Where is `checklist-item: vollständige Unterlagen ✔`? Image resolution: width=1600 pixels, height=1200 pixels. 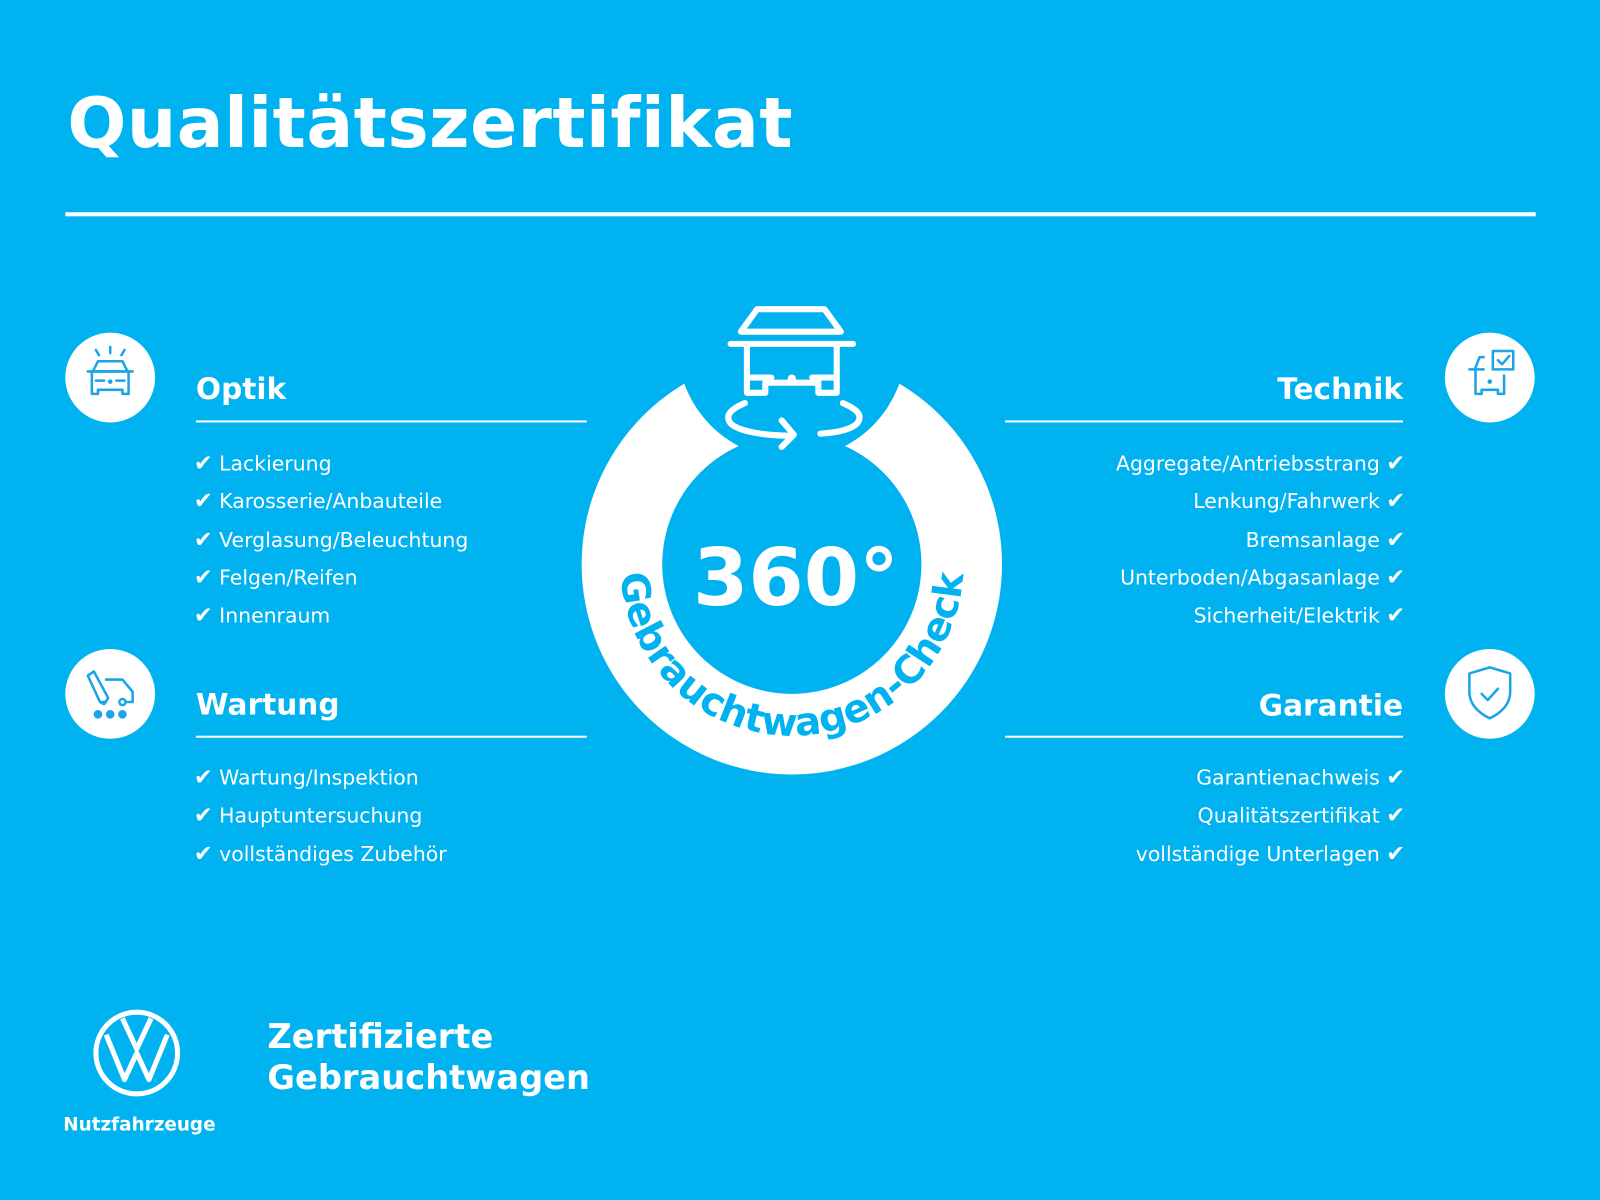 checklist-item: vollständige Unterlagen ✔ is located at coordinates (1200, 854).